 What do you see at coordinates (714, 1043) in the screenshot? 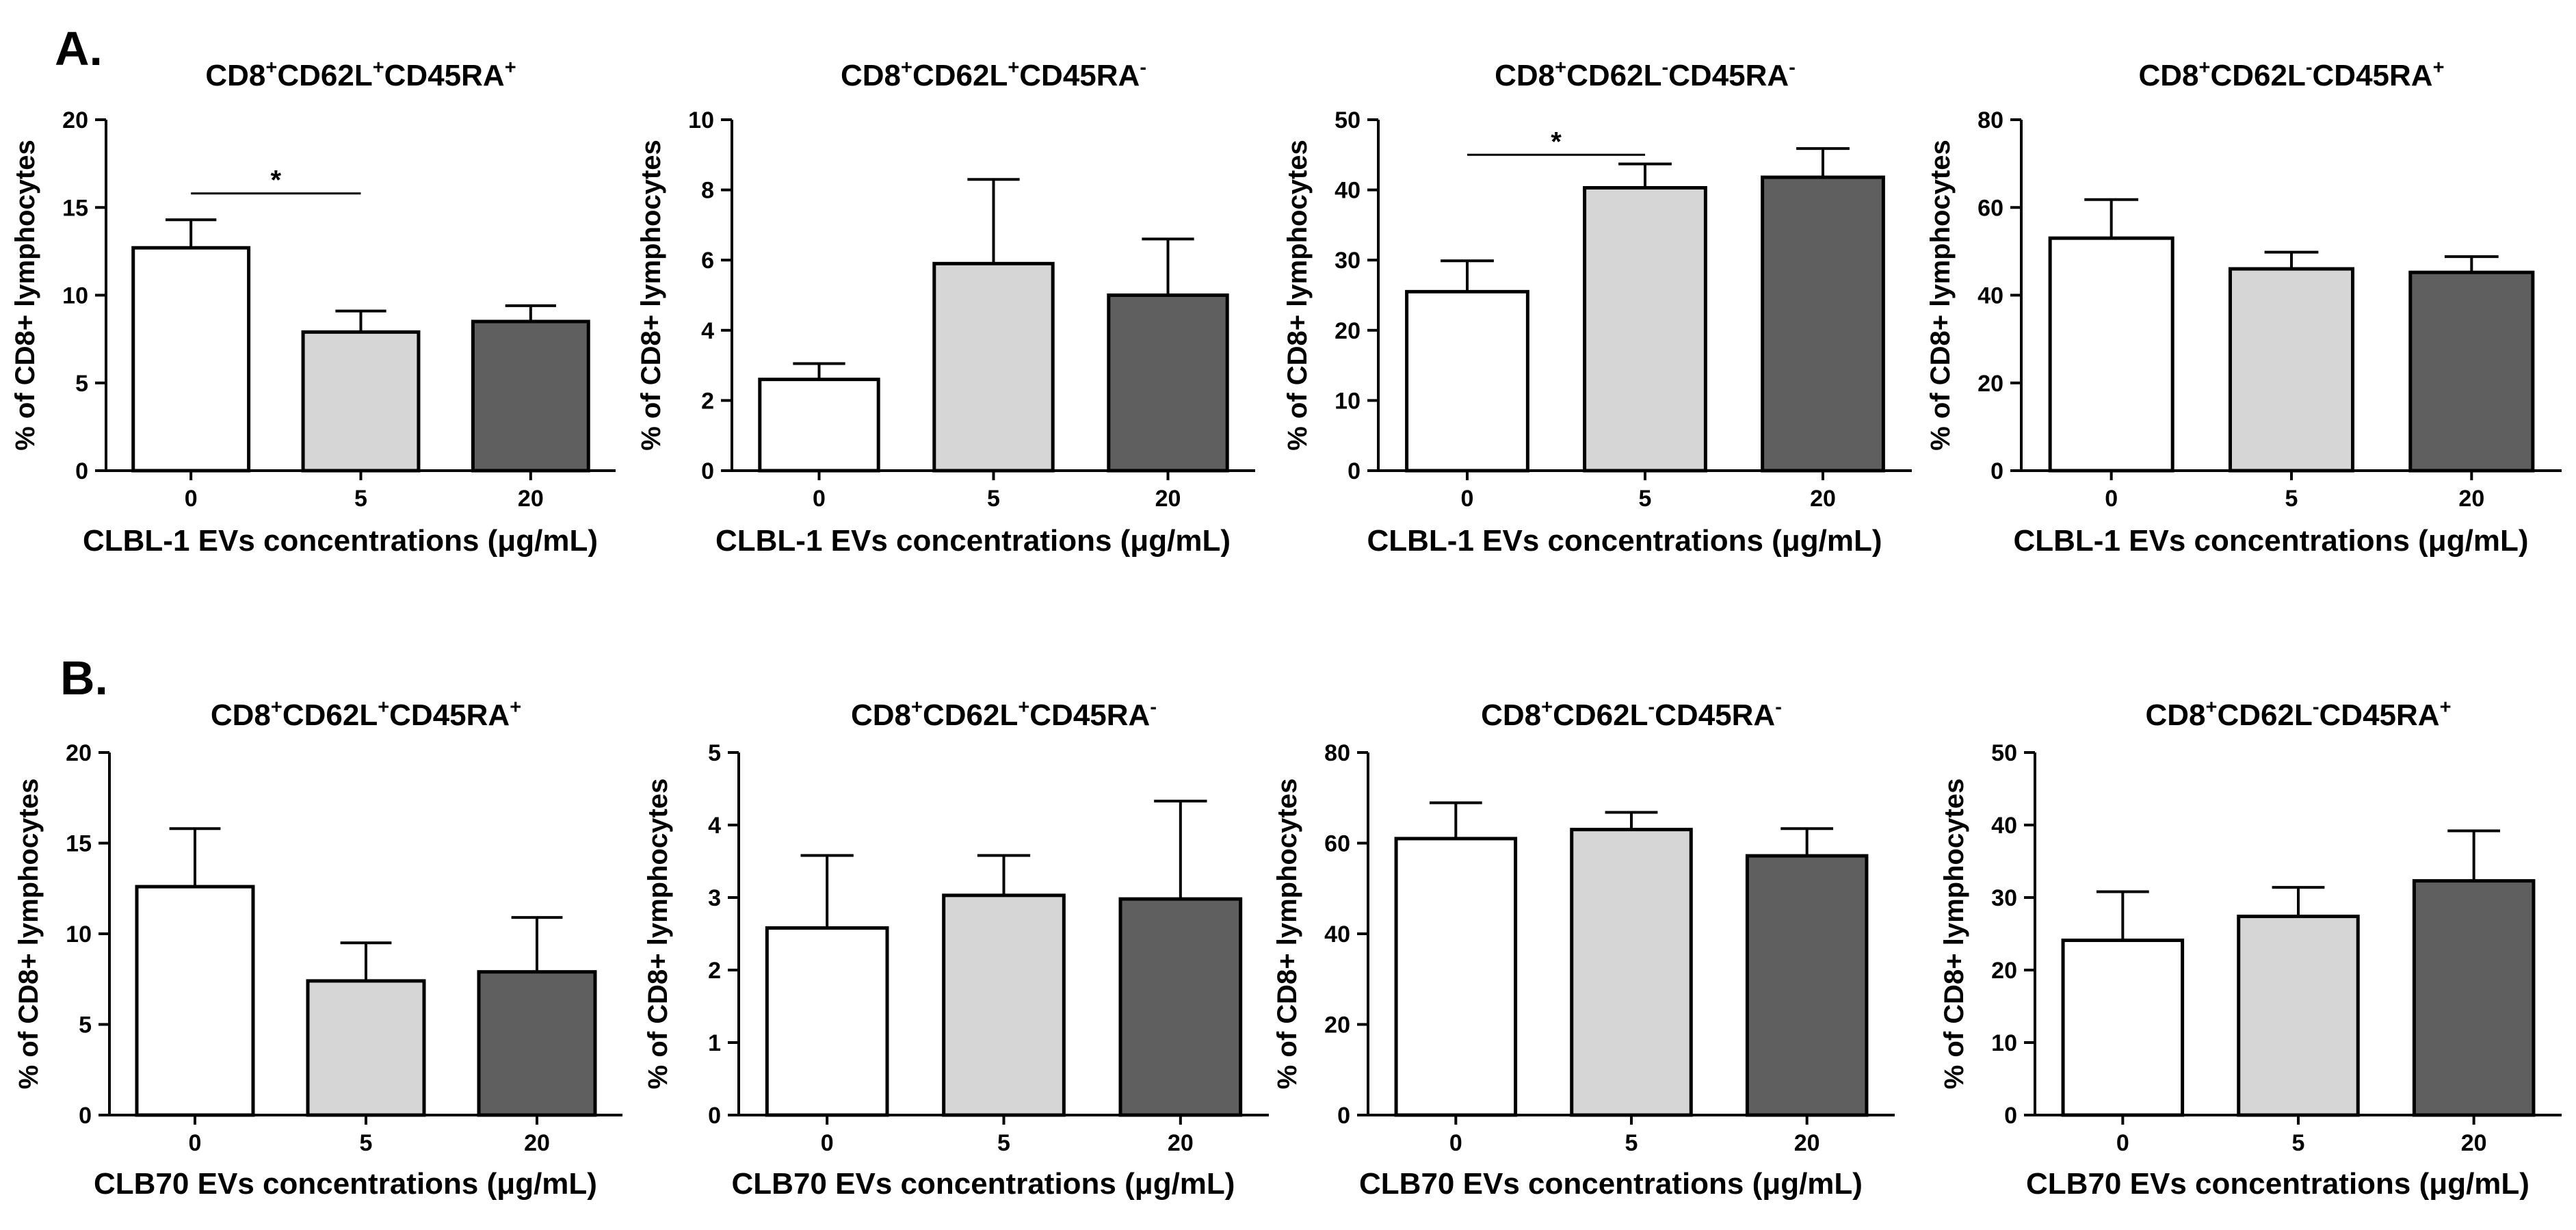
I see `y-tick-label: 1` at bounding box center [714, 1043].